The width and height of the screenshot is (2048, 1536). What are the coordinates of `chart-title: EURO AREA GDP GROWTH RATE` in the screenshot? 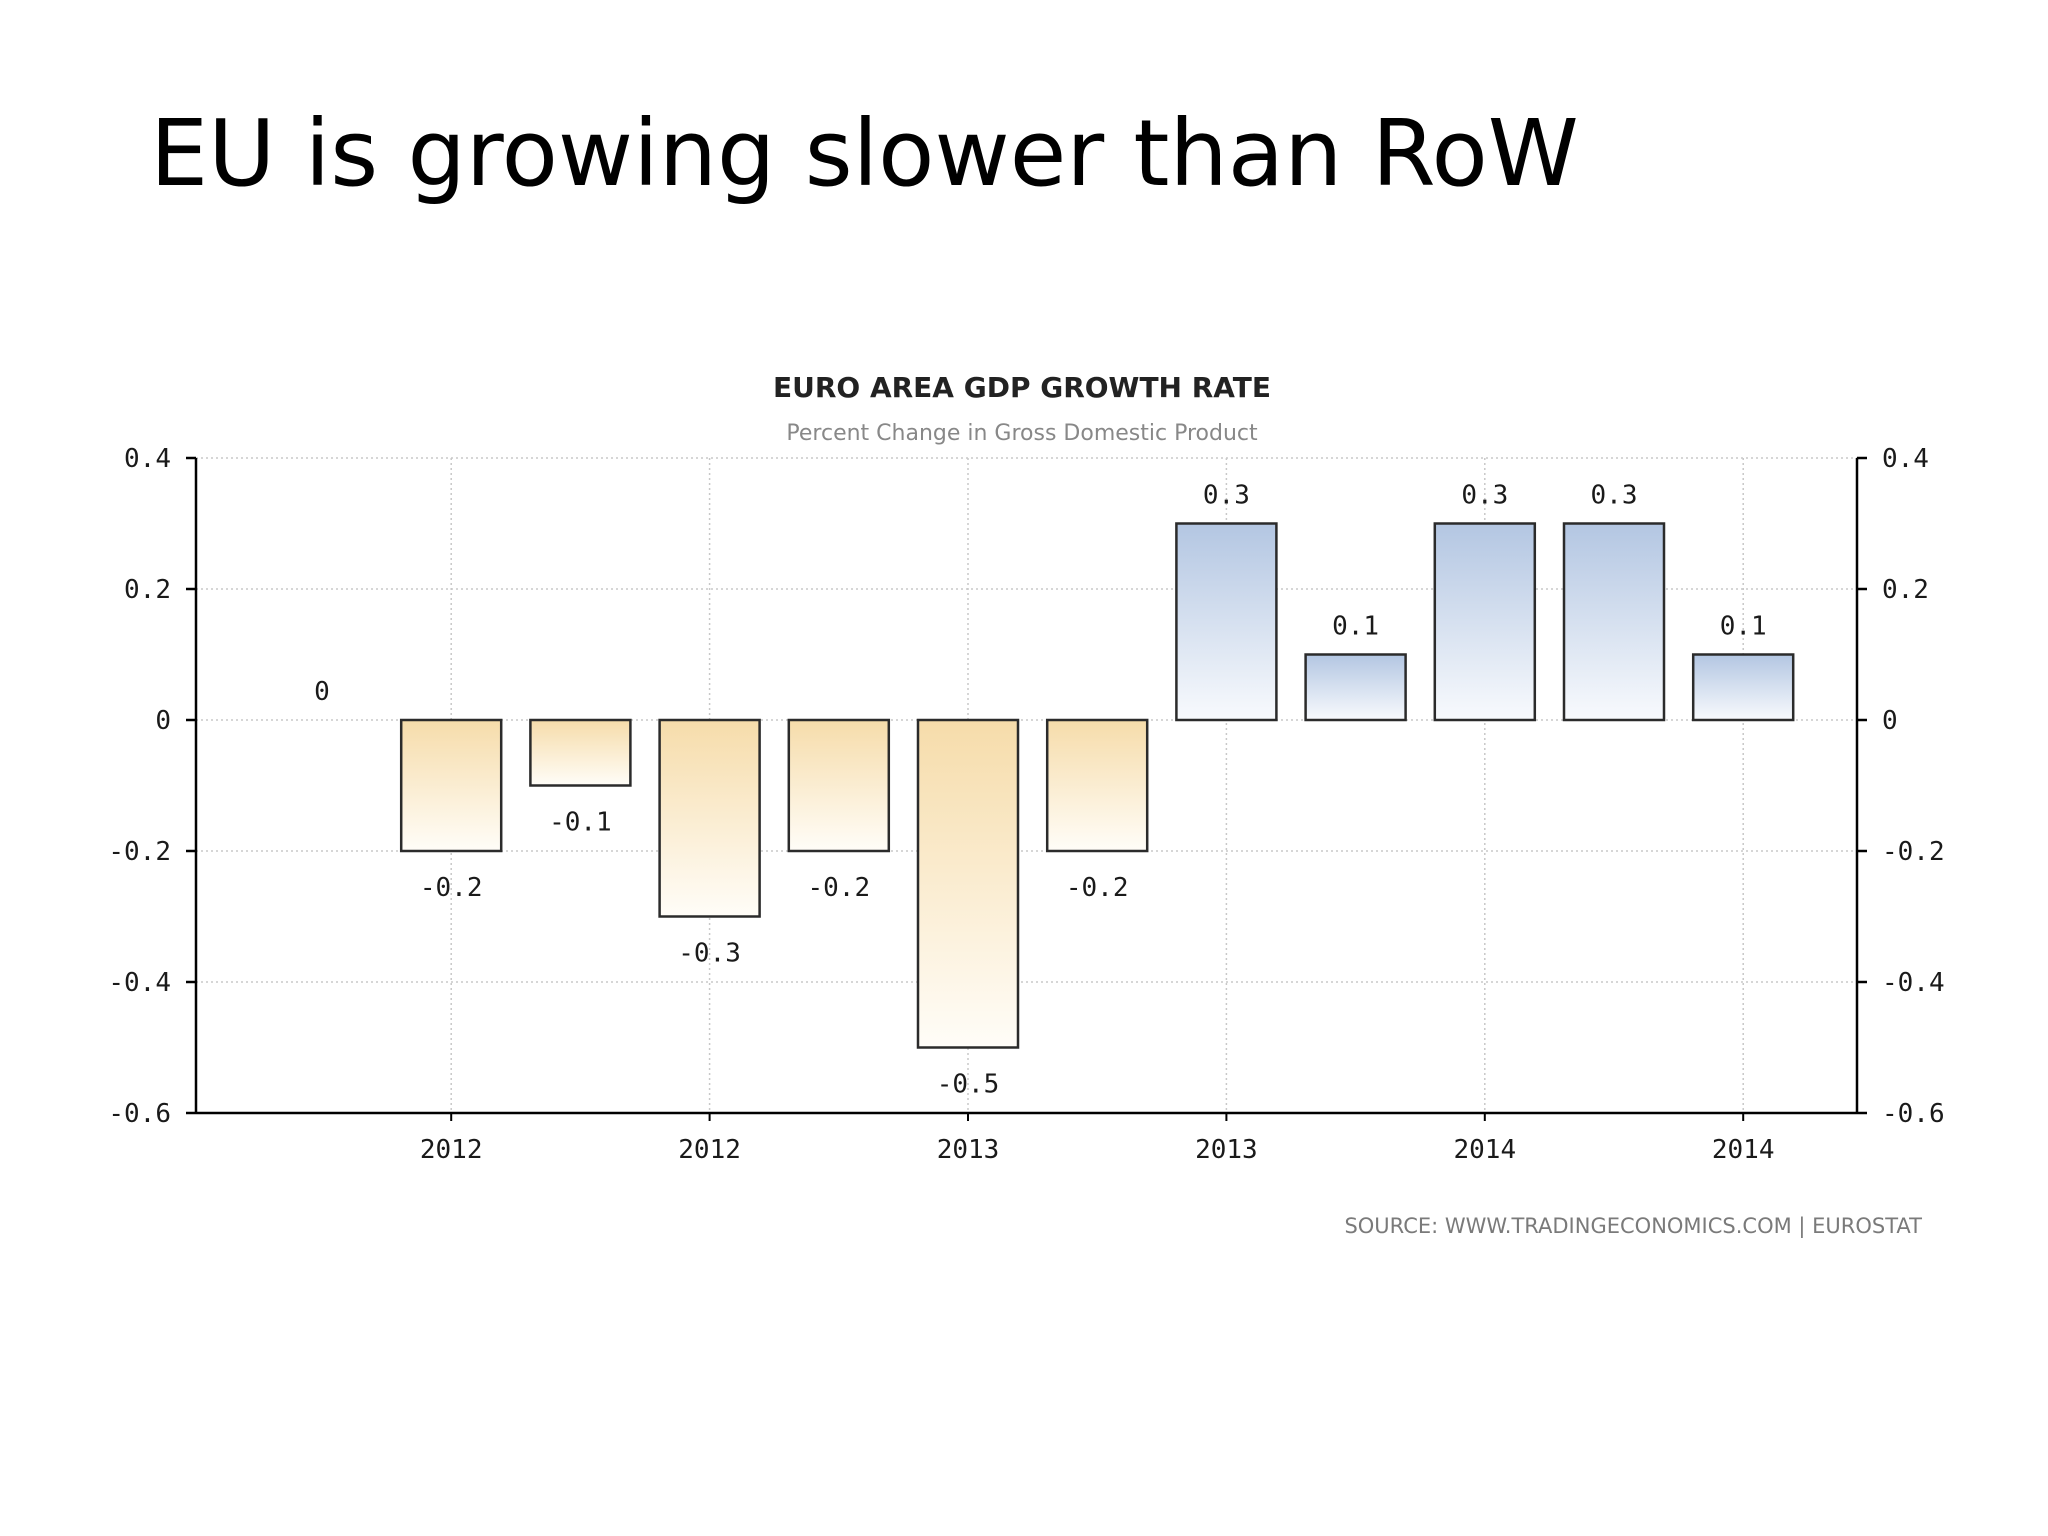 It's located at (1022, 387).